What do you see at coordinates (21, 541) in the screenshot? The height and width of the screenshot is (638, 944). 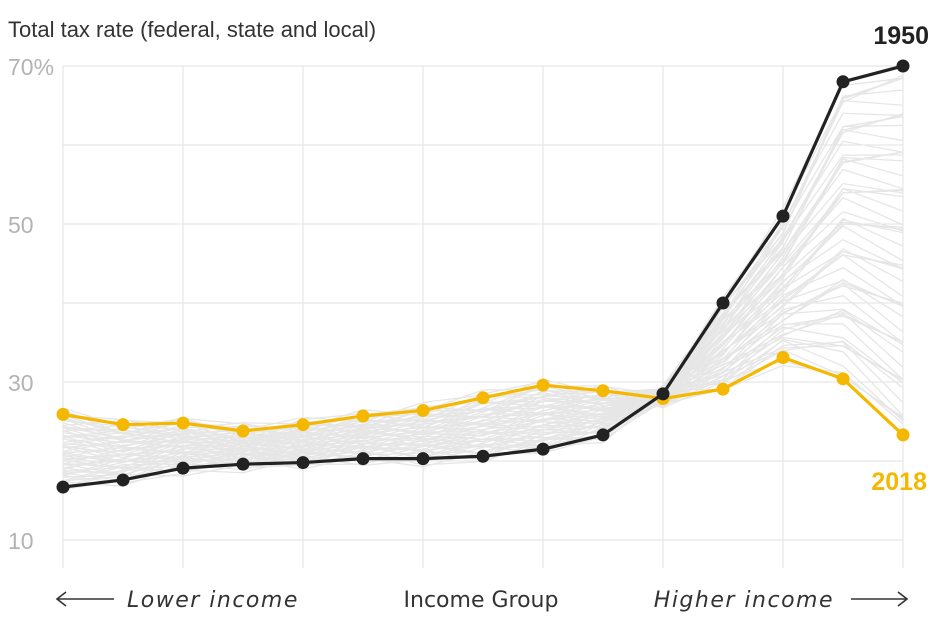 I see `y-tick-label: 10` at bounding box center [21, 541].